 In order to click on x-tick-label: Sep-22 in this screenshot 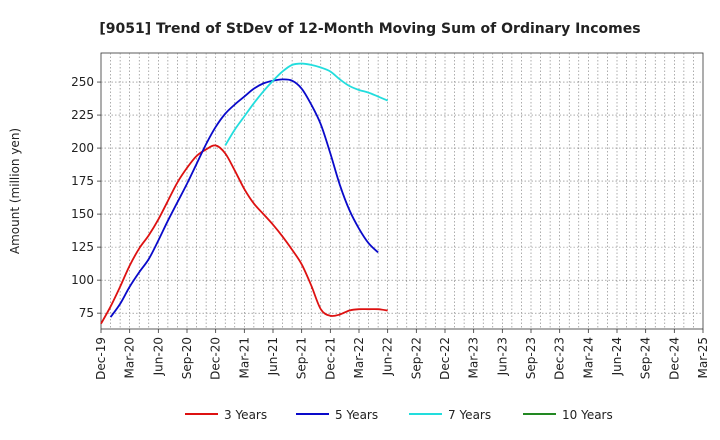, I will do `click(416, 358)`.